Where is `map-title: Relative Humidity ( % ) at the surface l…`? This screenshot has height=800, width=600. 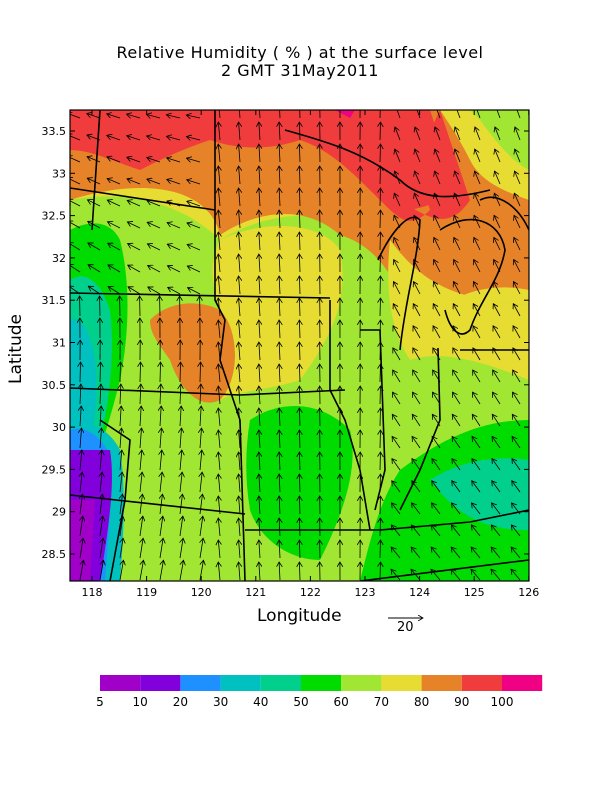 map-title: Relative Humidity ( % ) at the surface l… is located at coordinates (300, 52).